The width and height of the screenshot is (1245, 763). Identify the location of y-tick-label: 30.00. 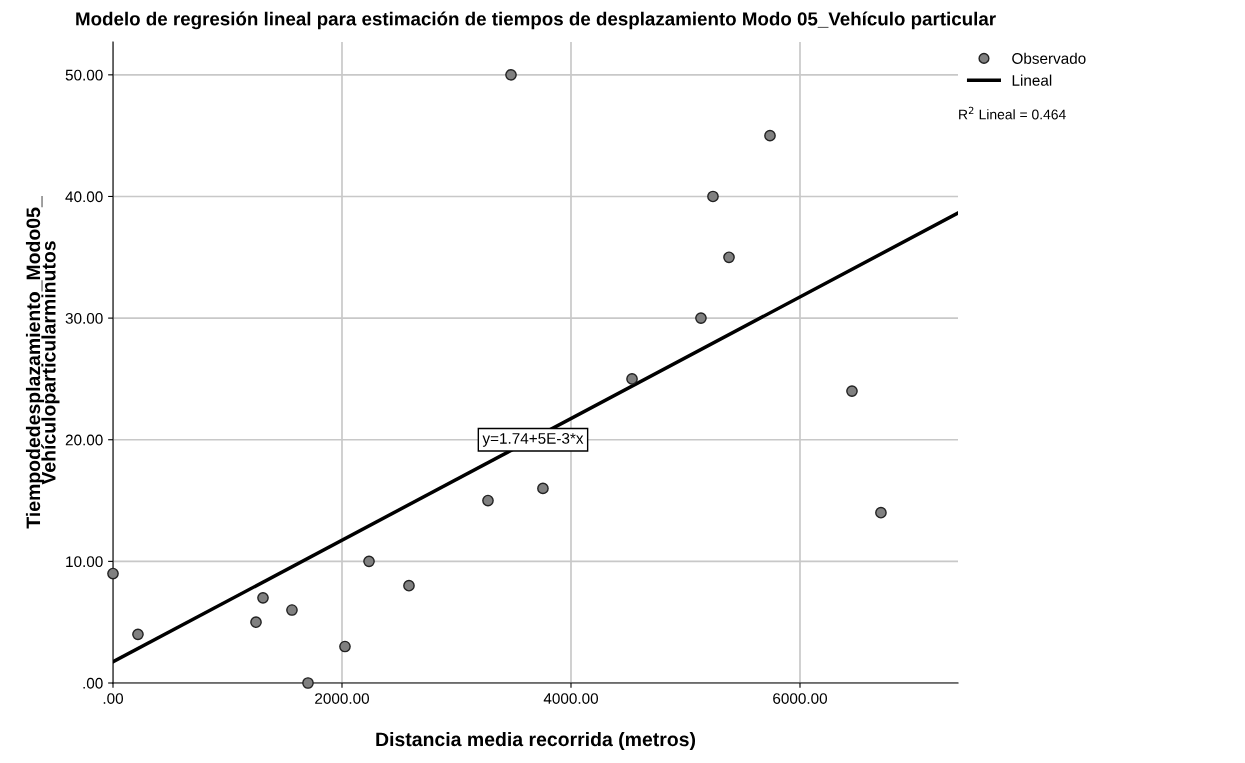
(84, 318).